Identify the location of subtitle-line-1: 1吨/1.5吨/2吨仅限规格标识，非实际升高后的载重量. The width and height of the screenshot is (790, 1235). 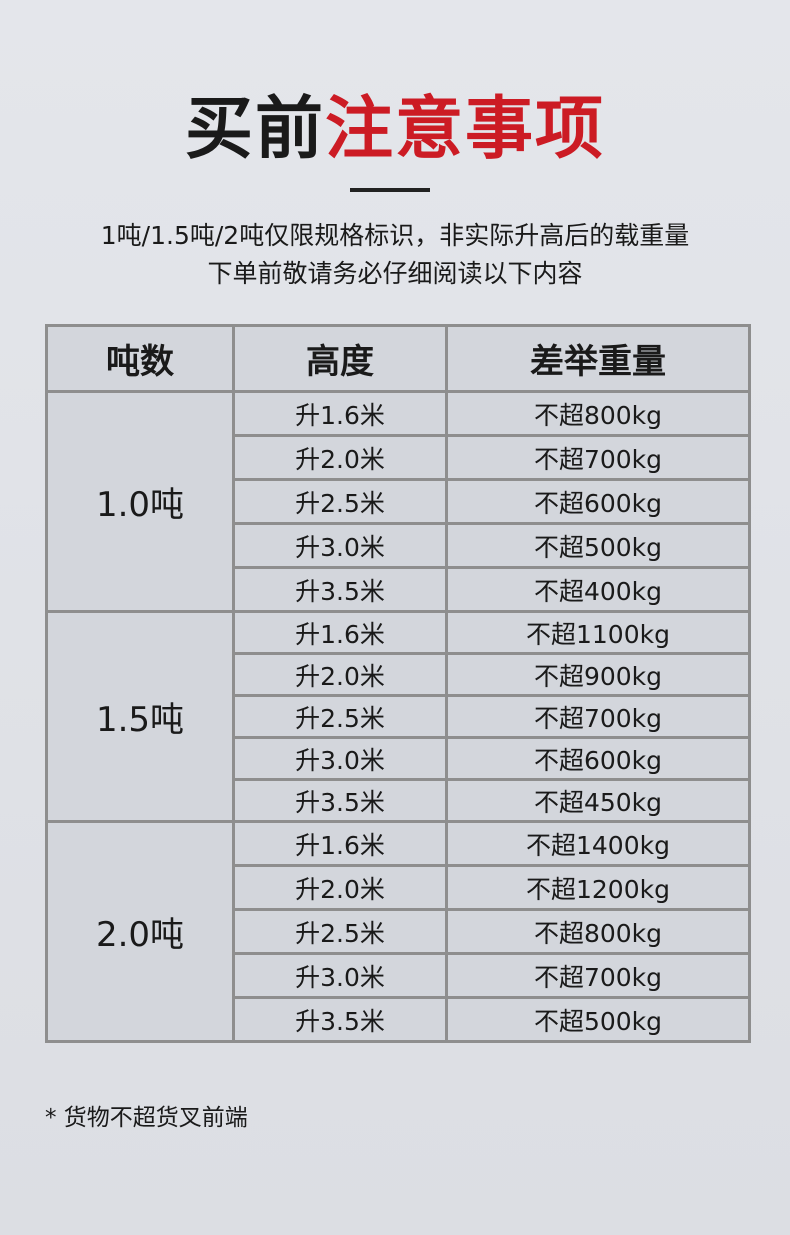
(395, 235).